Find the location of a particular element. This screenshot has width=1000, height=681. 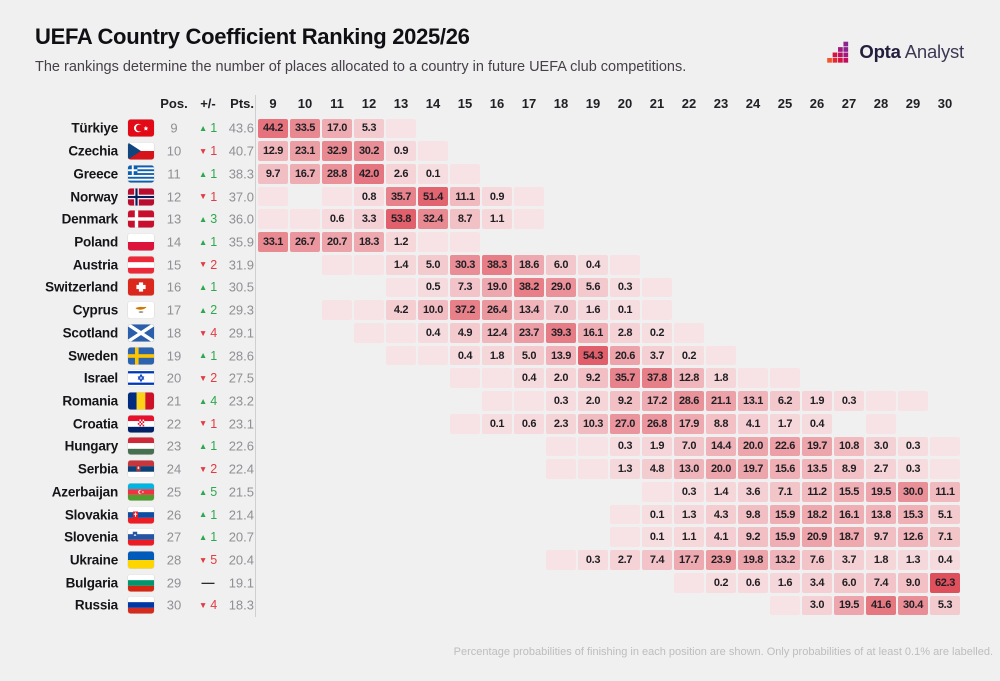

country-name: Azerbaijan is located at coordinates (84, 492).